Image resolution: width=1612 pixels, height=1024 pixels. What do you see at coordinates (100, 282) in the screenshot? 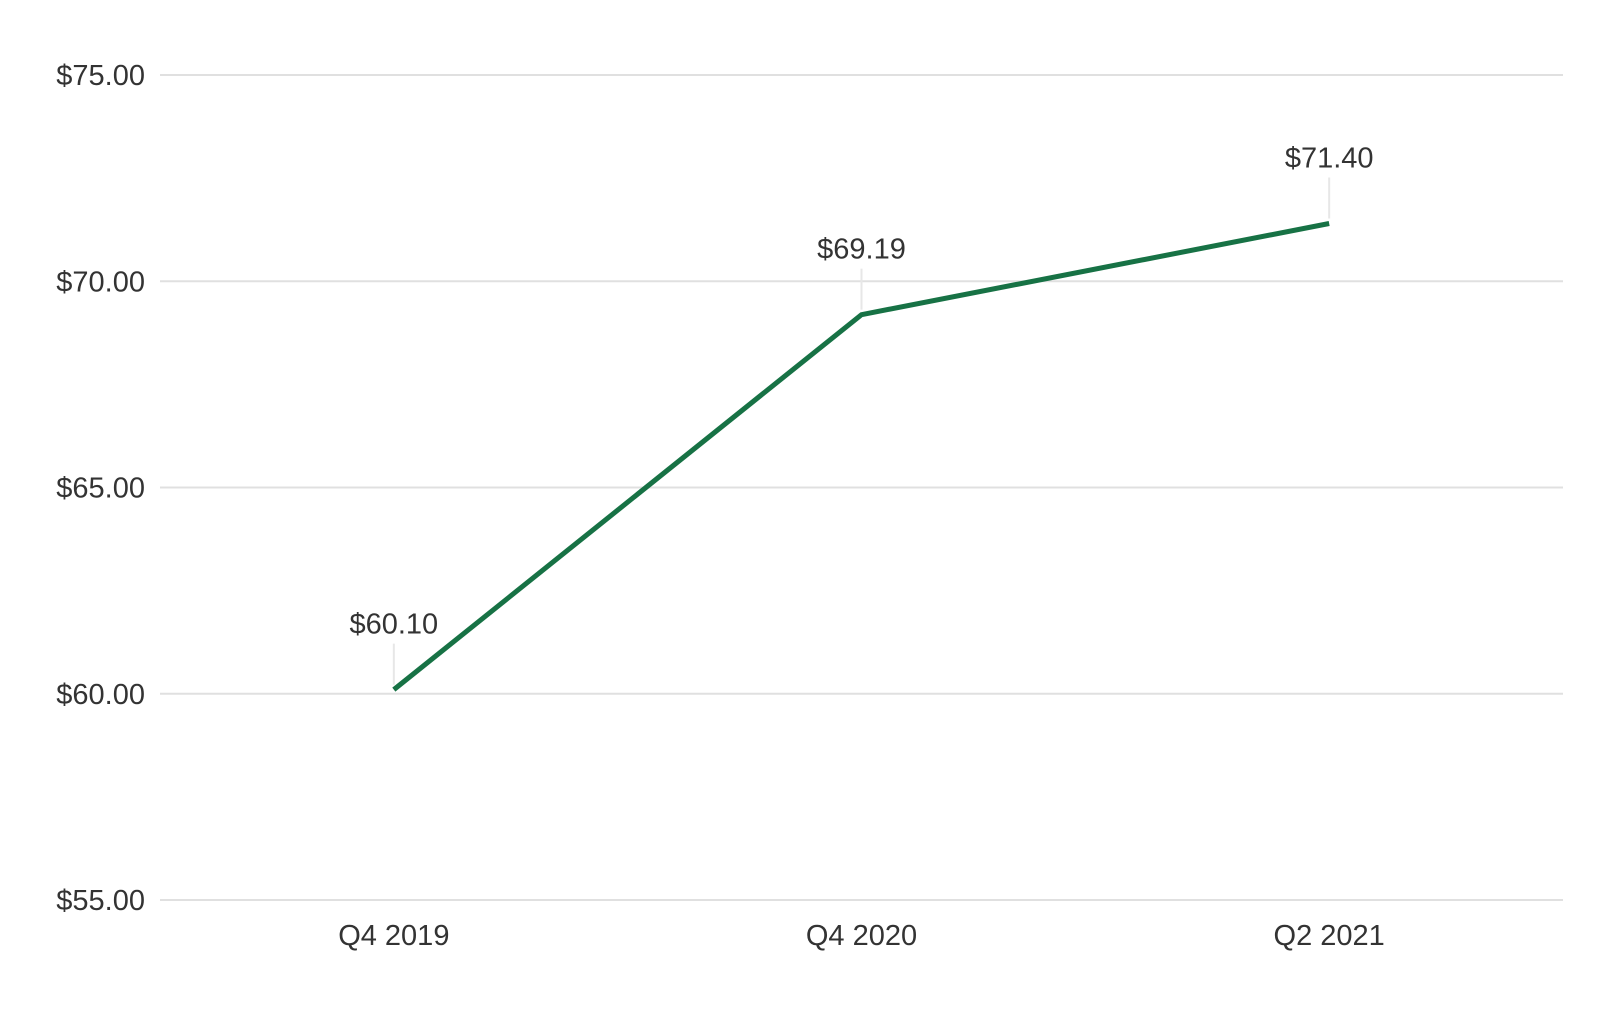
I see `y-axis-tick-label: $70.00` at bounding box center [100, 282].